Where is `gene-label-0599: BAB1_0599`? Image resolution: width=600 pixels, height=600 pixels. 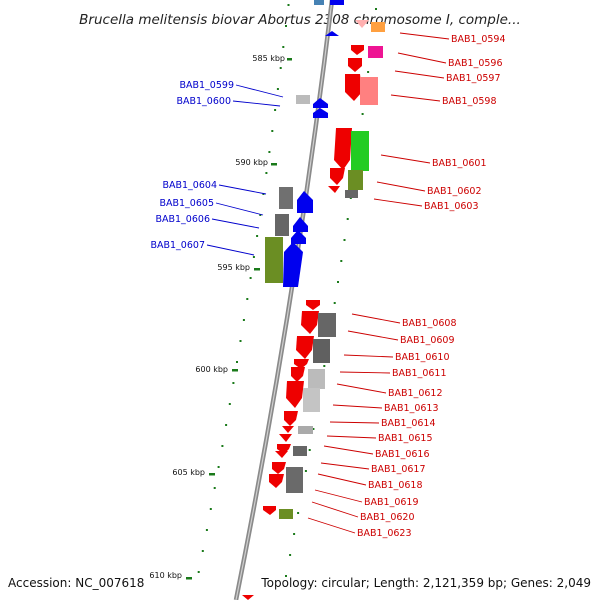
gene-label-0599: BAB1_0599 is located at coordinates (206, 85).